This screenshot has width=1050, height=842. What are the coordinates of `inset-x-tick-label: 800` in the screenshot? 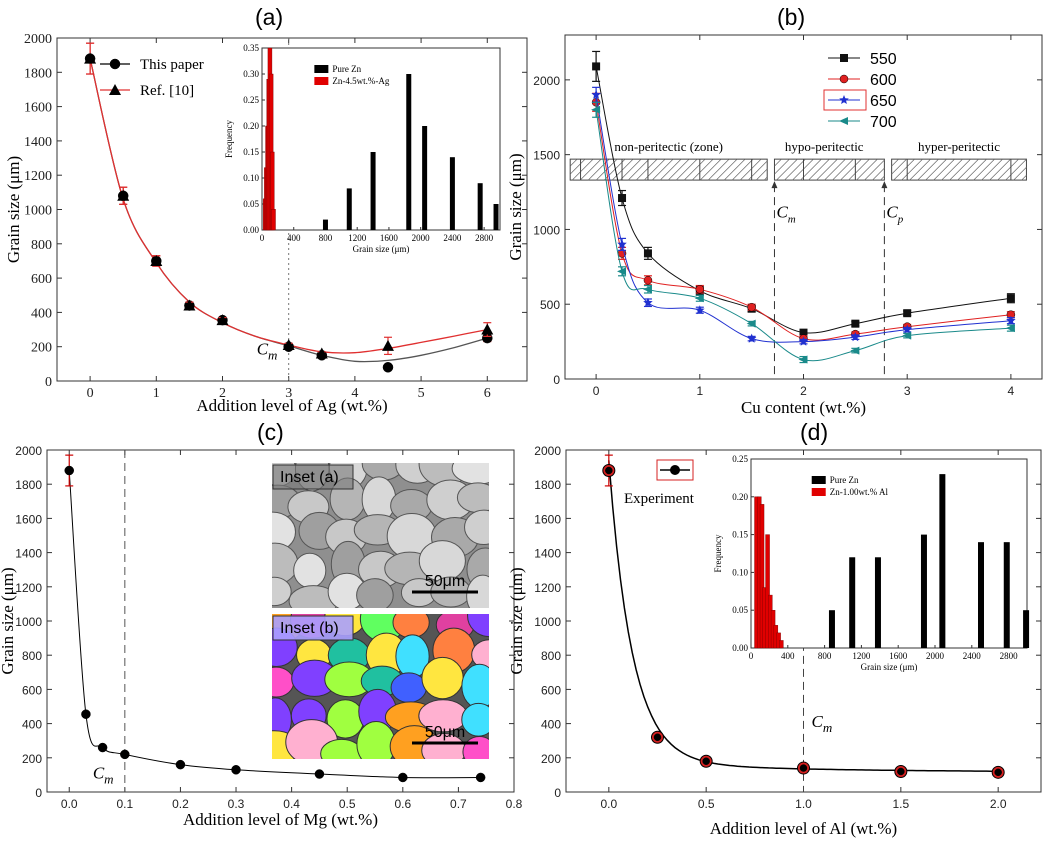 It's located at (326, 238).